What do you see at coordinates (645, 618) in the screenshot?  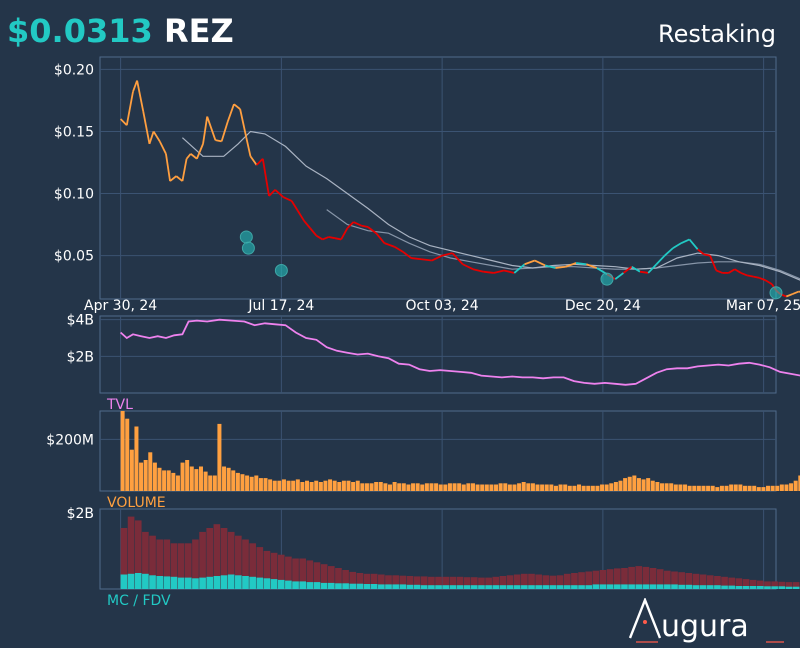 I see `logo-a-mark` at bounding box center [645, 618].